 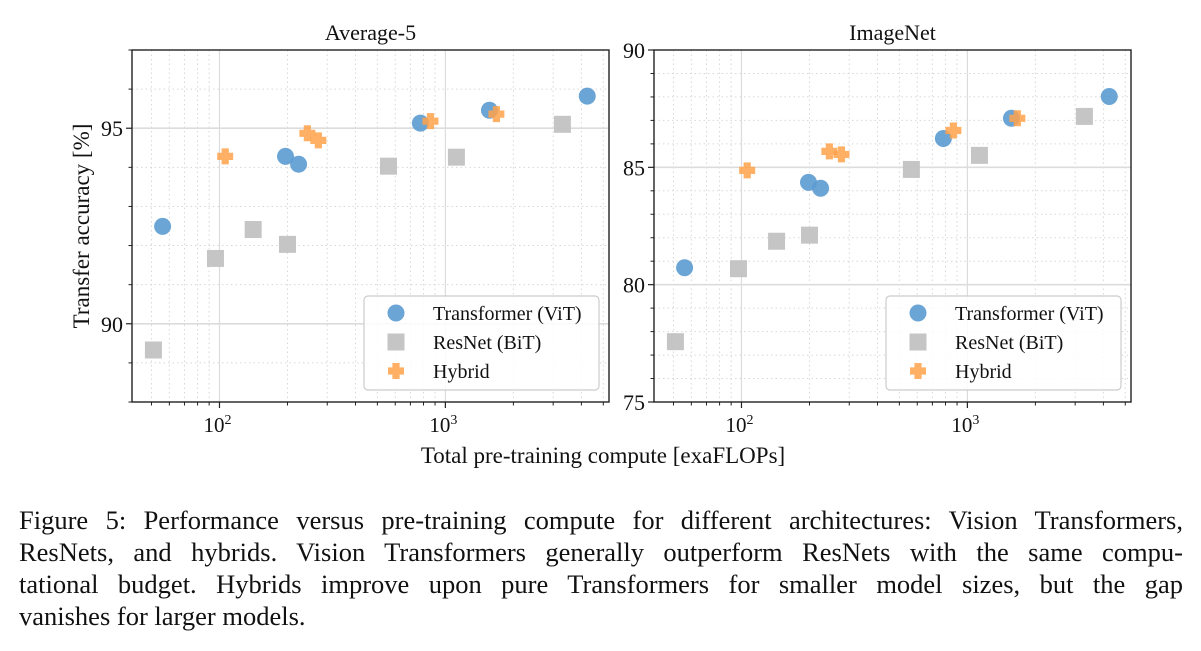 What do you see at coordinates (634, 402) in the screenshot?
I see `y-tick-label: 75` at bounding box center [634, 402].